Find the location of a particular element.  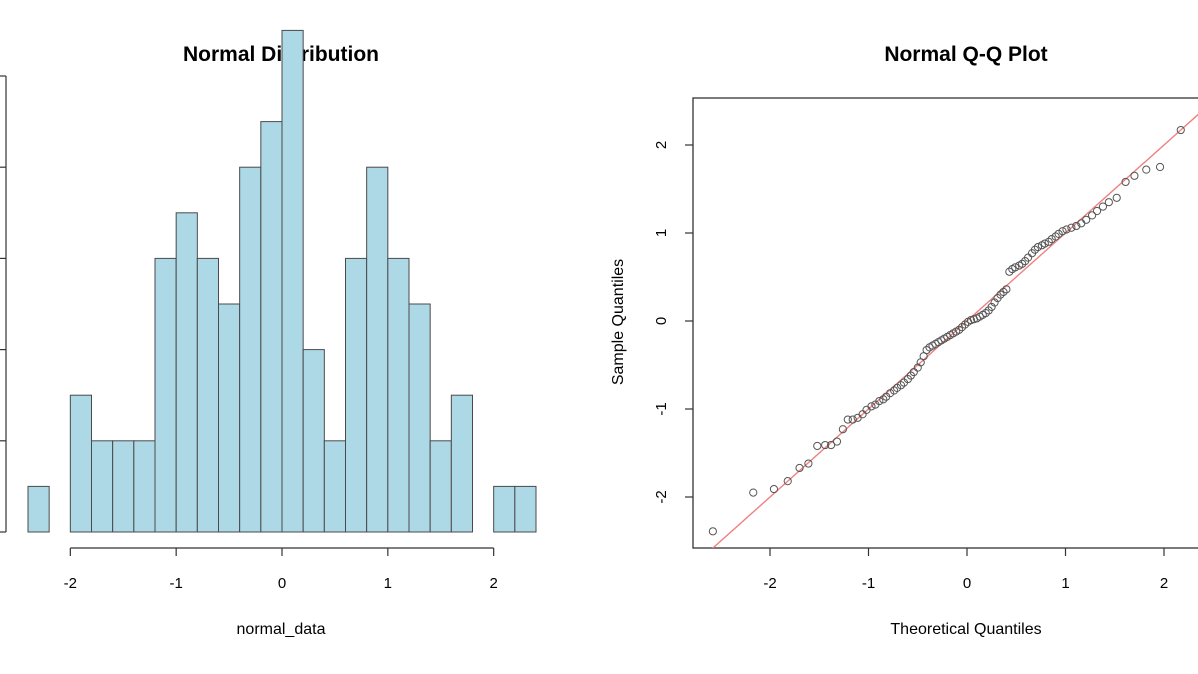

histogram-x-tick-label: 1 is located at coordinates (388, 583).